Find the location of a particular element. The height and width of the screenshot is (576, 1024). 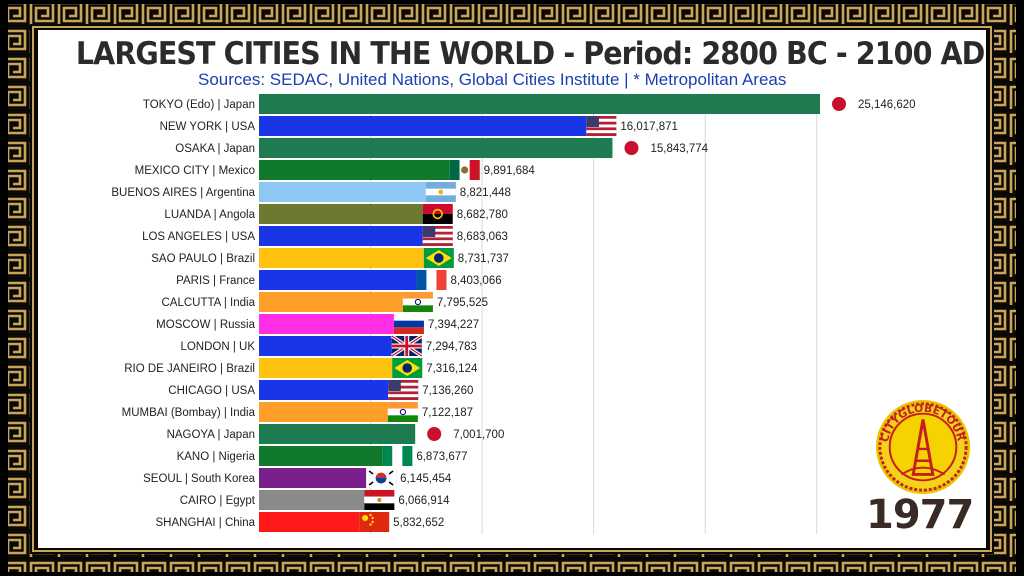

brazil-flag is located at coordinates (438, 258).